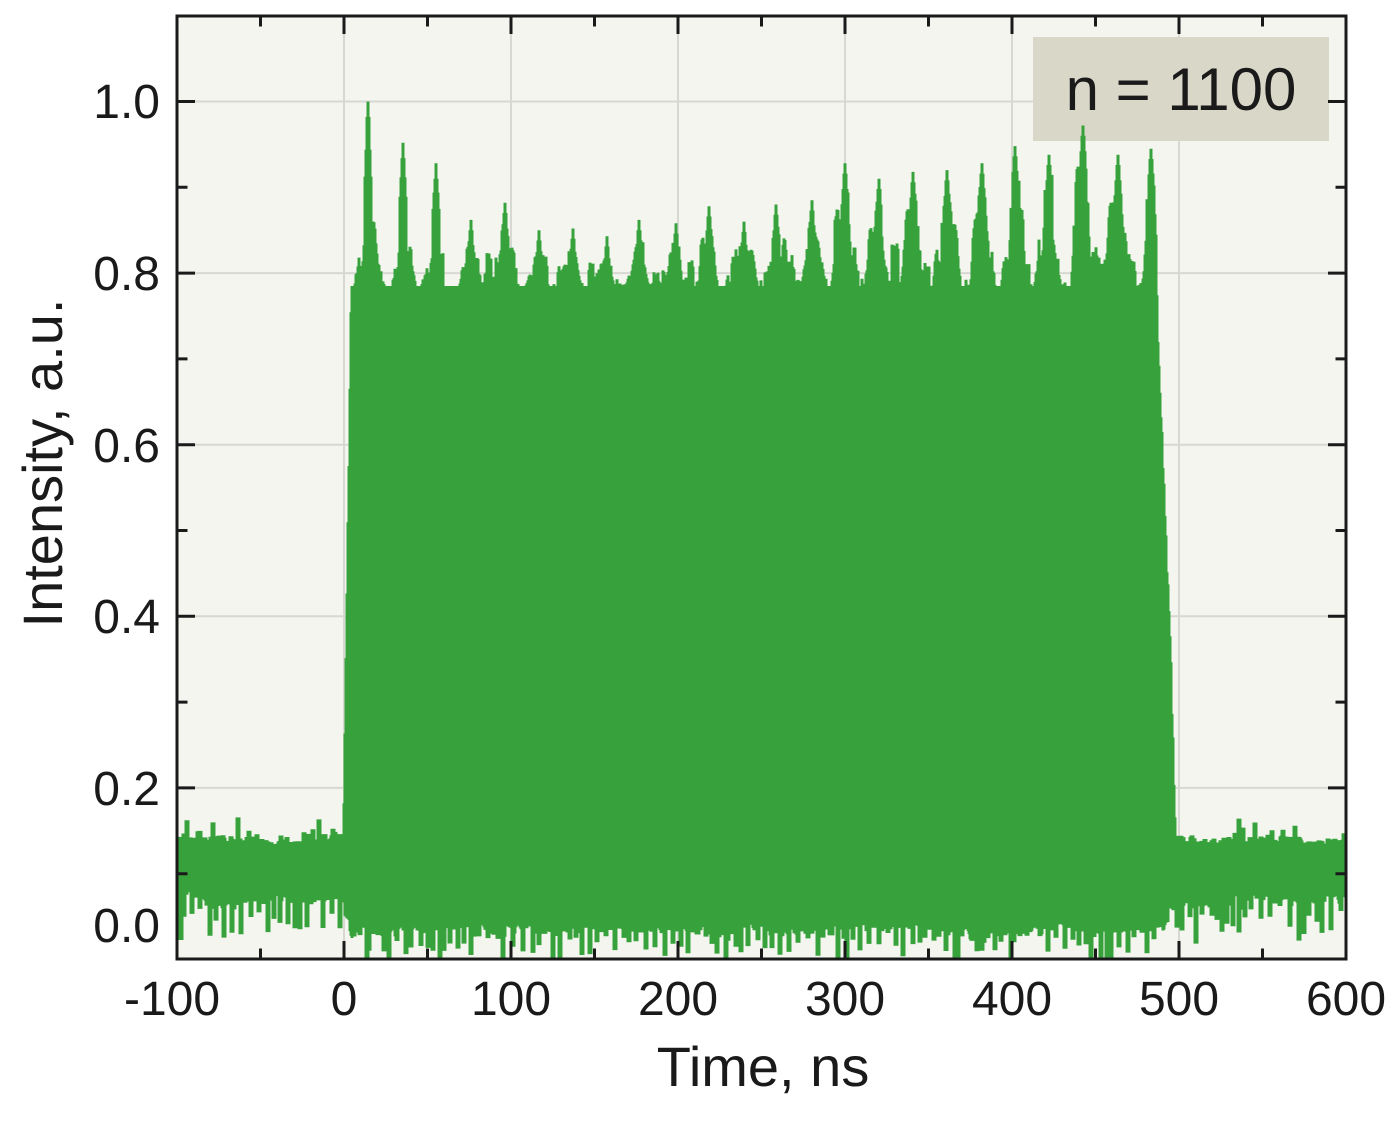  I want to click on svg-text: 0.6, so click(126, 446).